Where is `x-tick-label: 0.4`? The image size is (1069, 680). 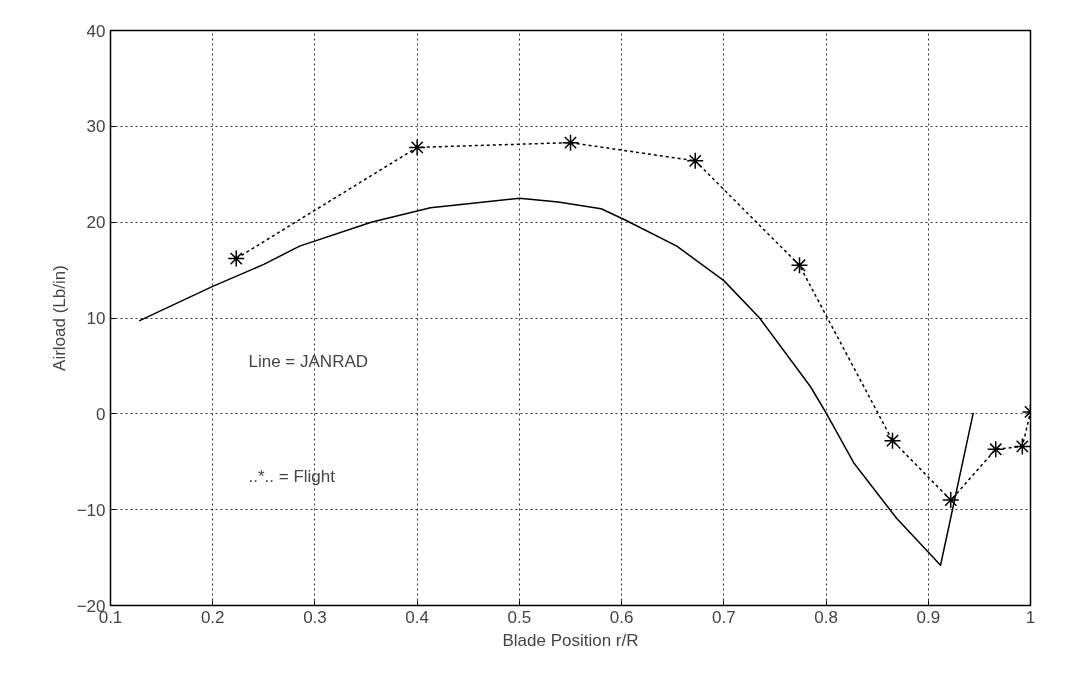
x-tick-label: 0.4 is located at coordinates (417, 617).